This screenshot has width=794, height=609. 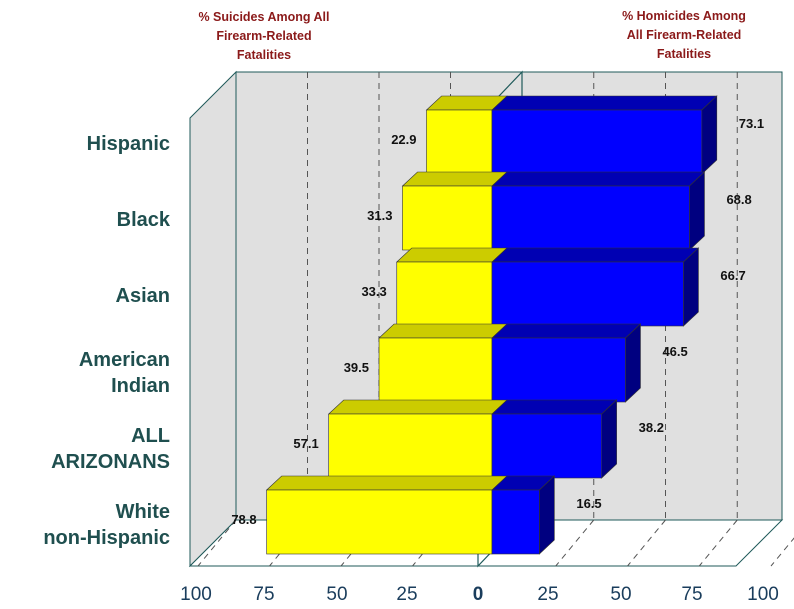 What do you see at coordinates (674, 351) in the screenshot?
I see `homicide-value-label: 46.5` at bounding box center [674, 351].